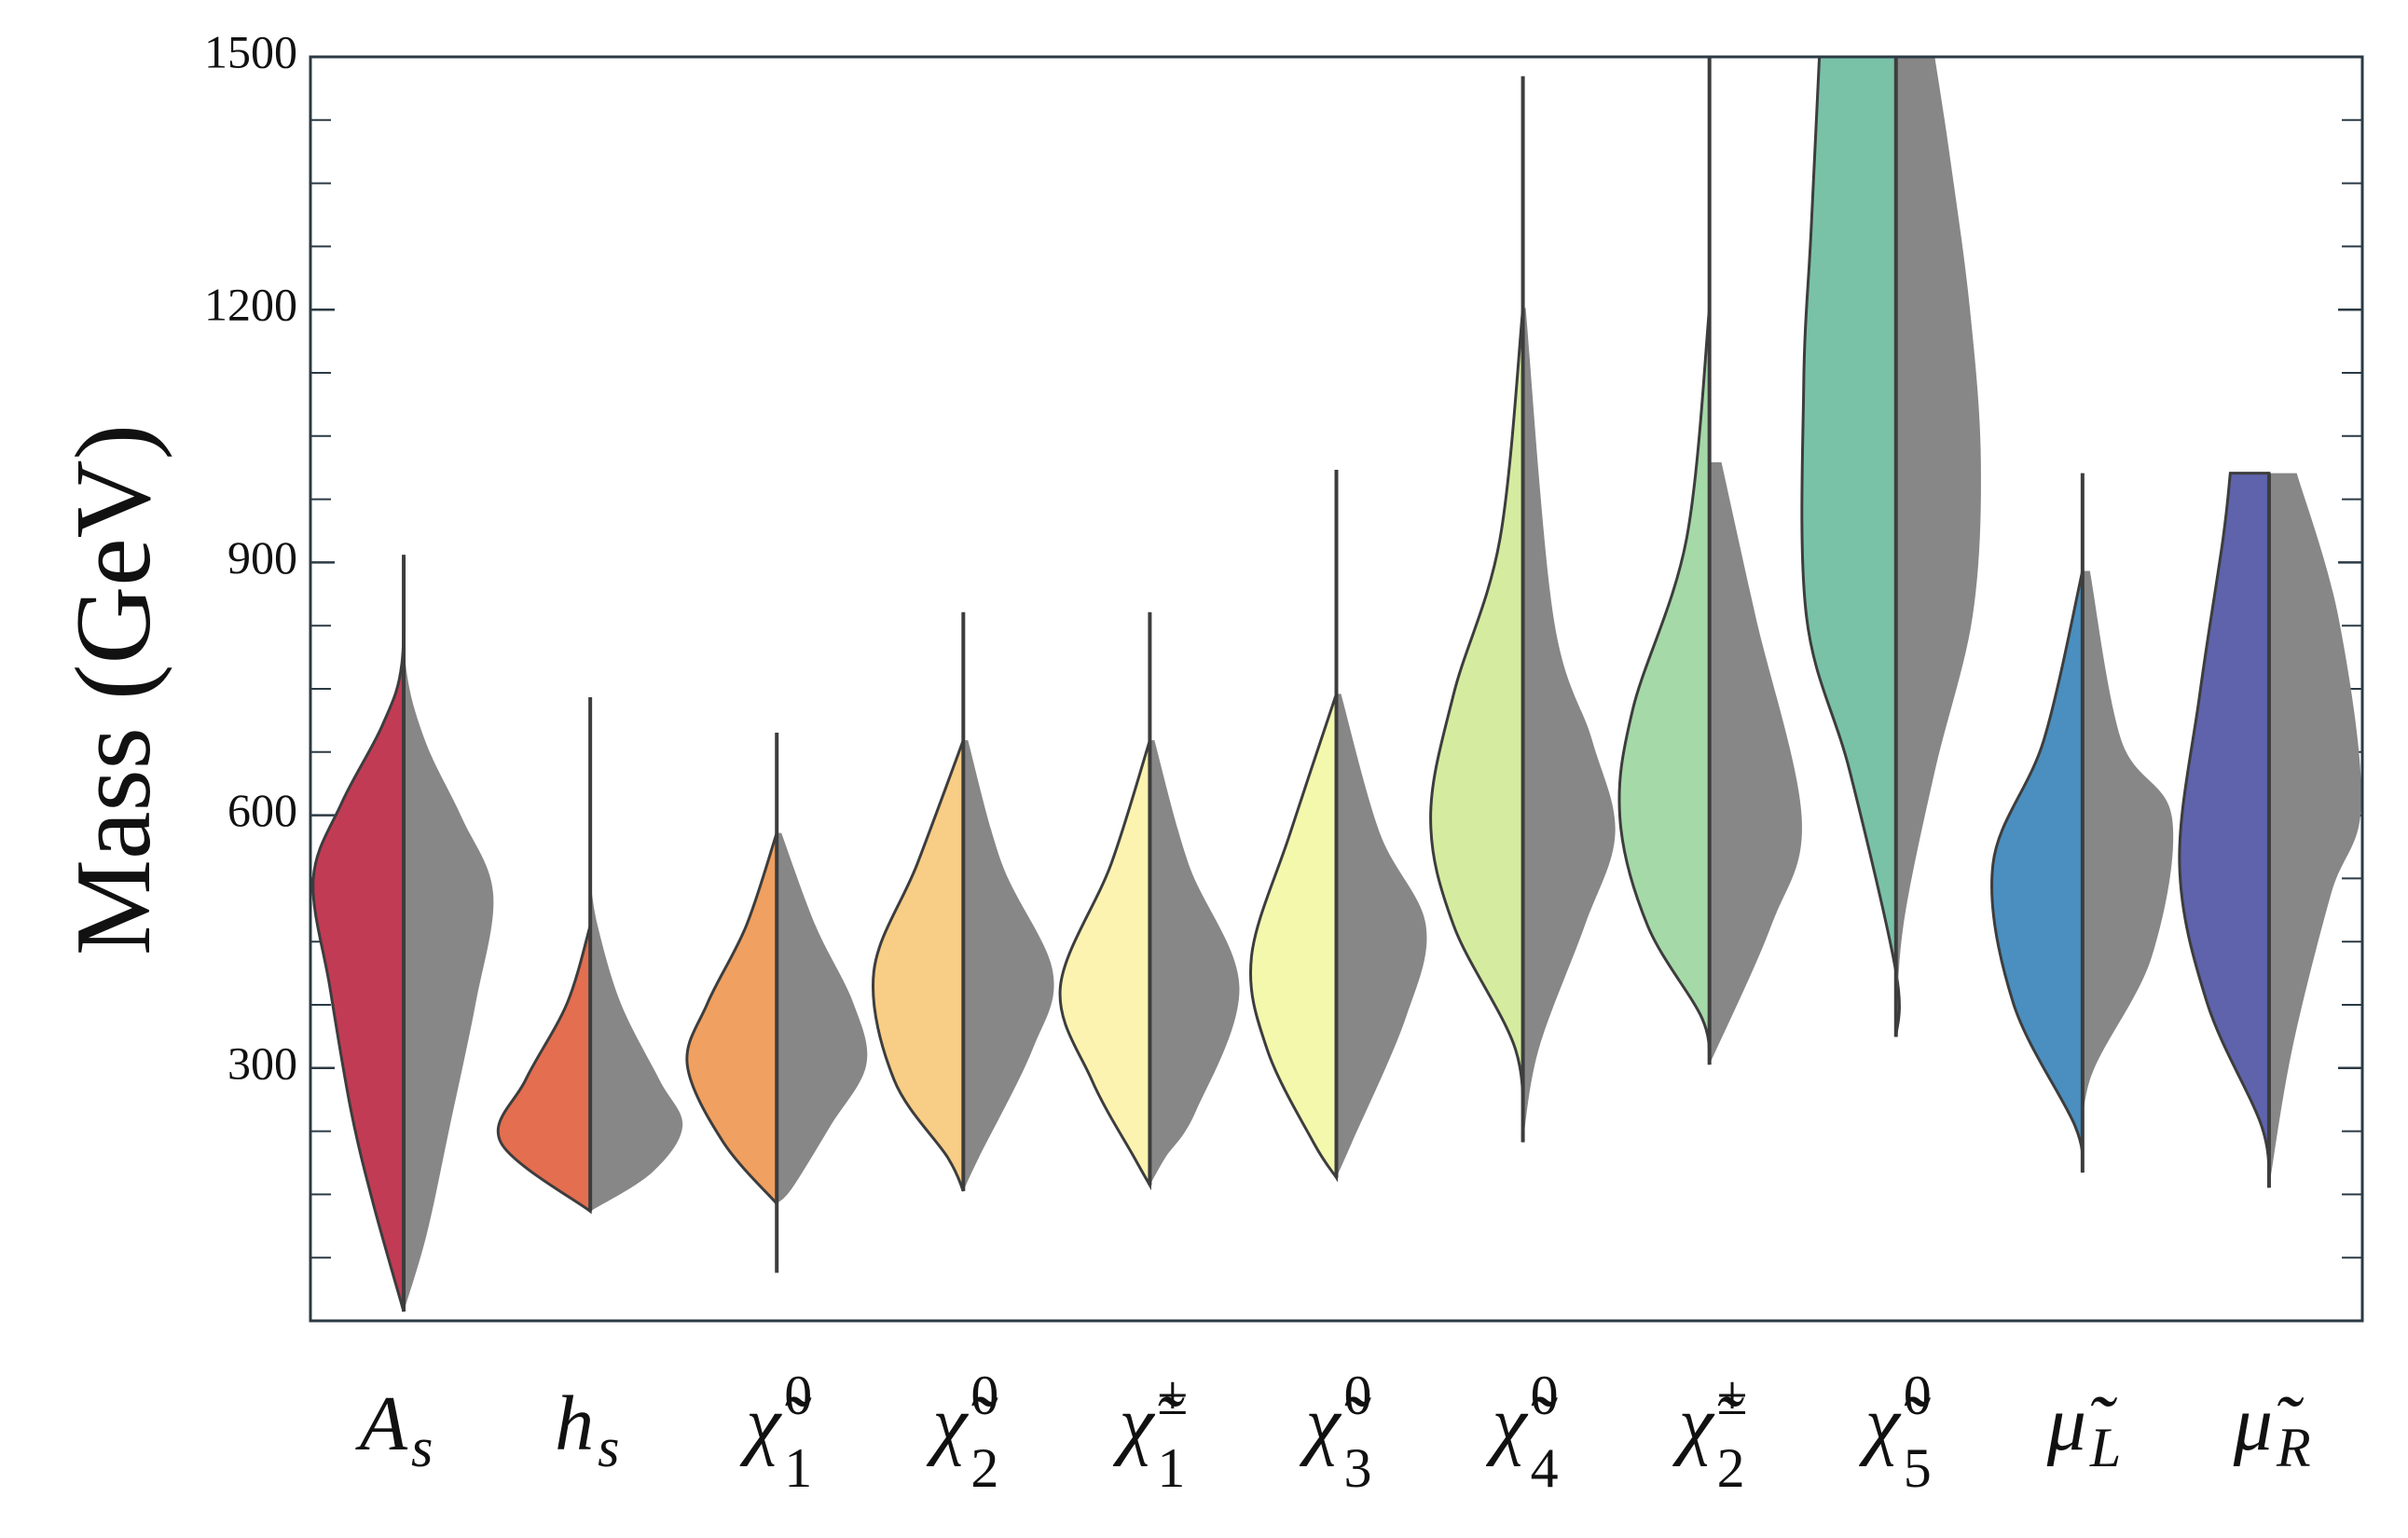 This screenshot has height=1538, width=2408. What do you see at coordinates (1918, 1468) in the screenshot?
I see `x-tick-label-sub: 5` at bounding box center [1918, 1468].